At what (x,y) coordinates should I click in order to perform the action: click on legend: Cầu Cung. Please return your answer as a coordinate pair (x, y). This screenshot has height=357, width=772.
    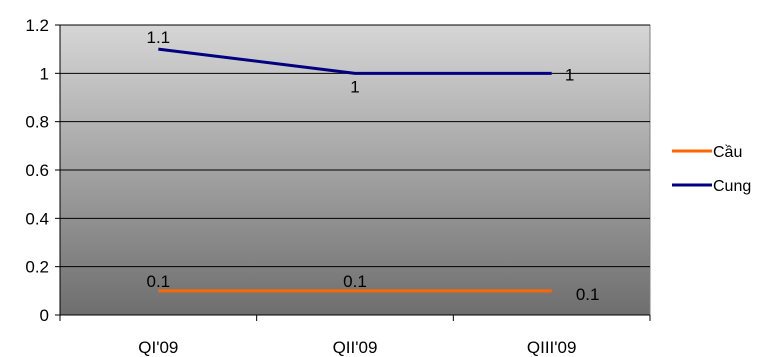
    Looking at the image, I should click on (711, 169).